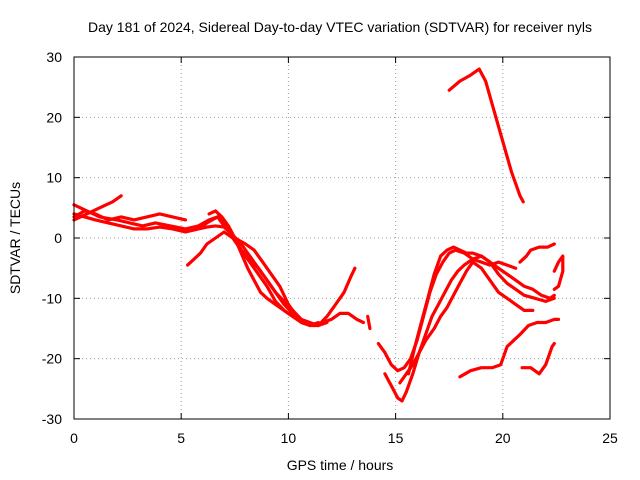  I want to click on x-tick-label: 15, so click(396, 438).